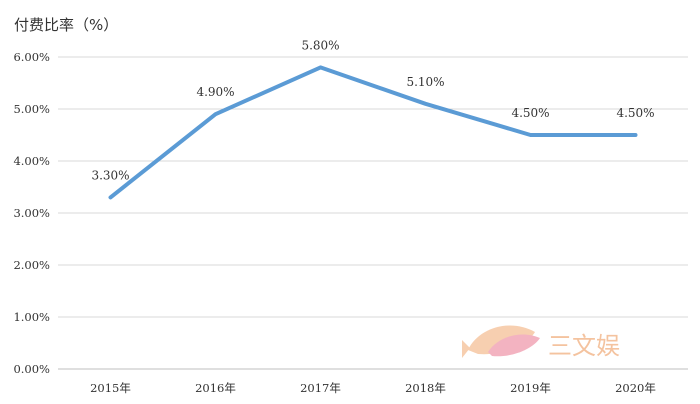  What do you see at coordinates (215, 388) in the screenshot?
I see `x-tick-label: 2016年` at bounding box center [215, 388].